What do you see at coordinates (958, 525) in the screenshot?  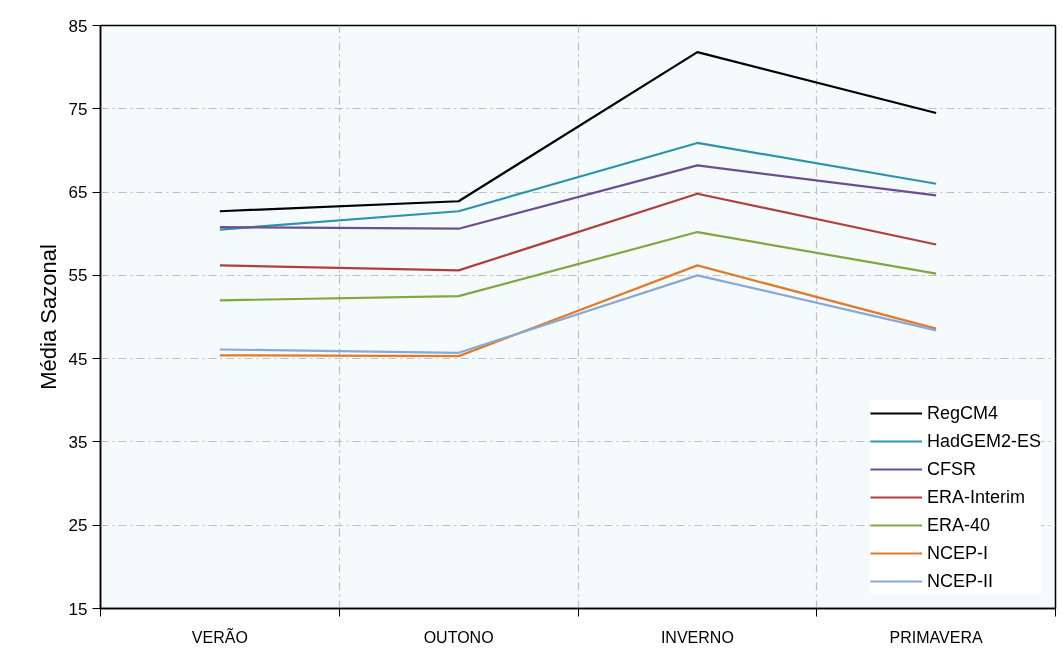 I see `legend-label: ERA-40` at bounding box center [958, 525].